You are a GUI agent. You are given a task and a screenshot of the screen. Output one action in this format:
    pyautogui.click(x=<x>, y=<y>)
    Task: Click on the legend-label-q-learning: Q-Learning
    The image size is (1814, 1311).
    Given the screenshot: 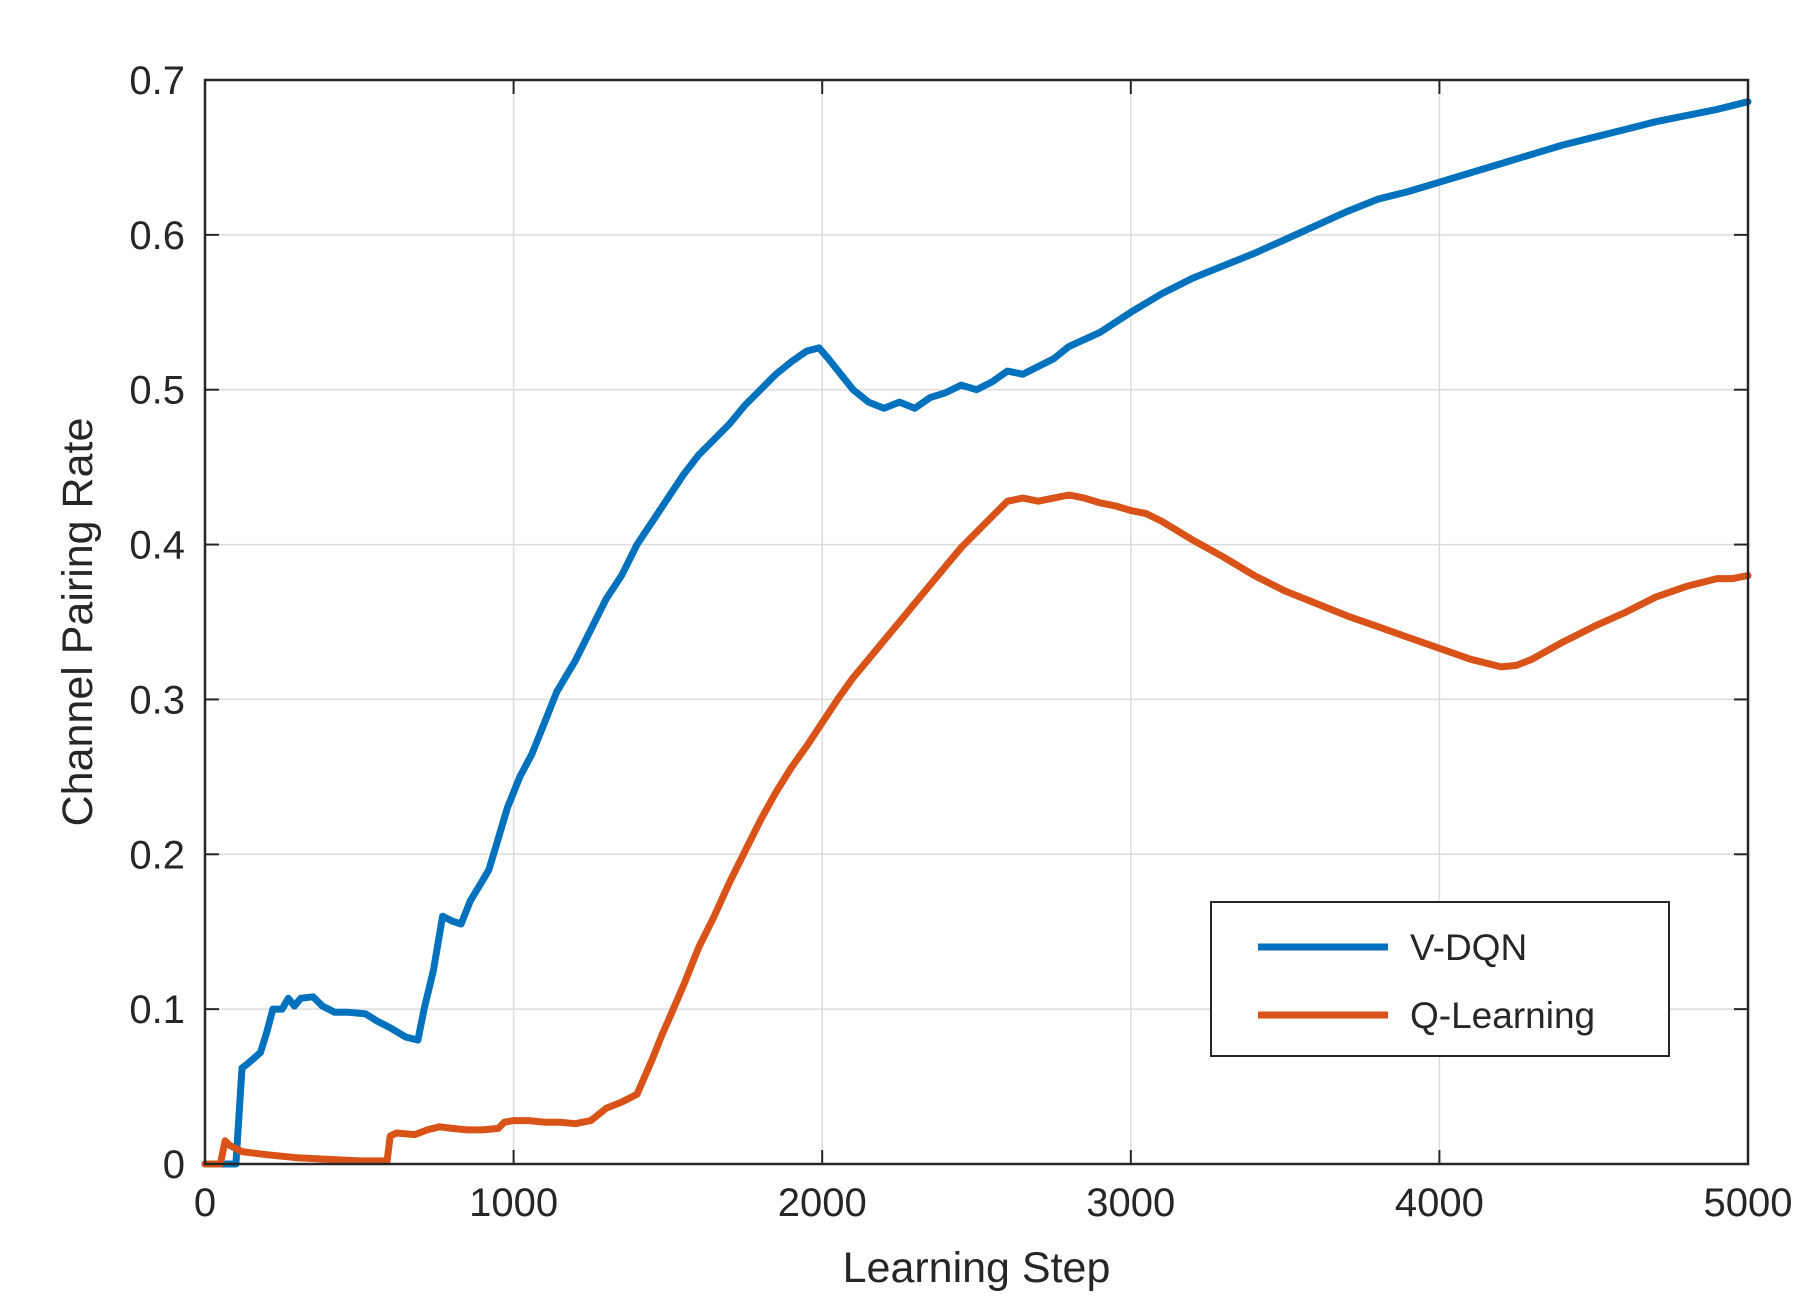 What is the action you would take?
    pyautogui.click(x=1502, y=1015)
    